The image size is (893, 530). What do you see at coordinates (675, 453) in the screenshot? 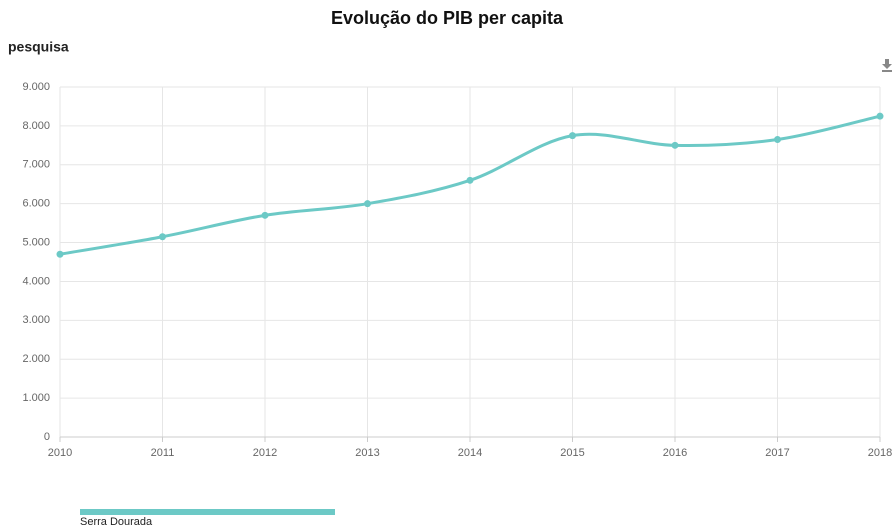
I see `x-tick-label: 2016` at bounding box center [675, 453].